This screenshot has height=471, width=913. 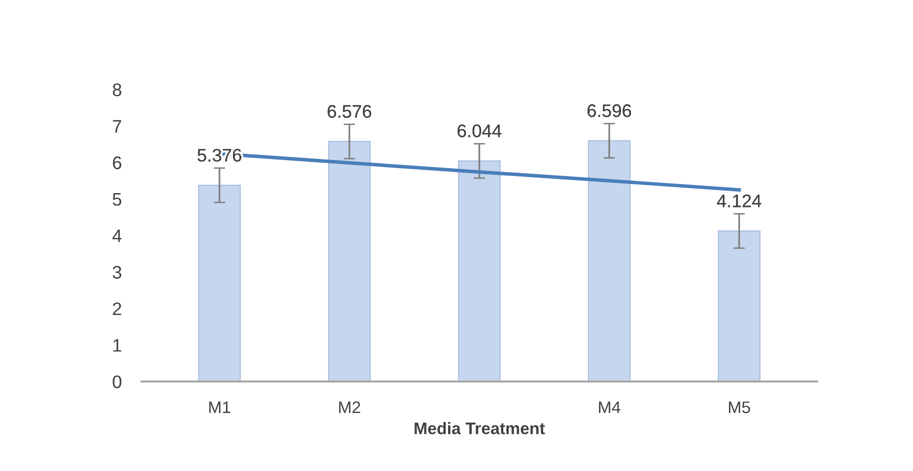 What do you see at coordinates (117, 126) in the screenshot?
I see `y-tick-label: 7` at bounding box center [117, 126].